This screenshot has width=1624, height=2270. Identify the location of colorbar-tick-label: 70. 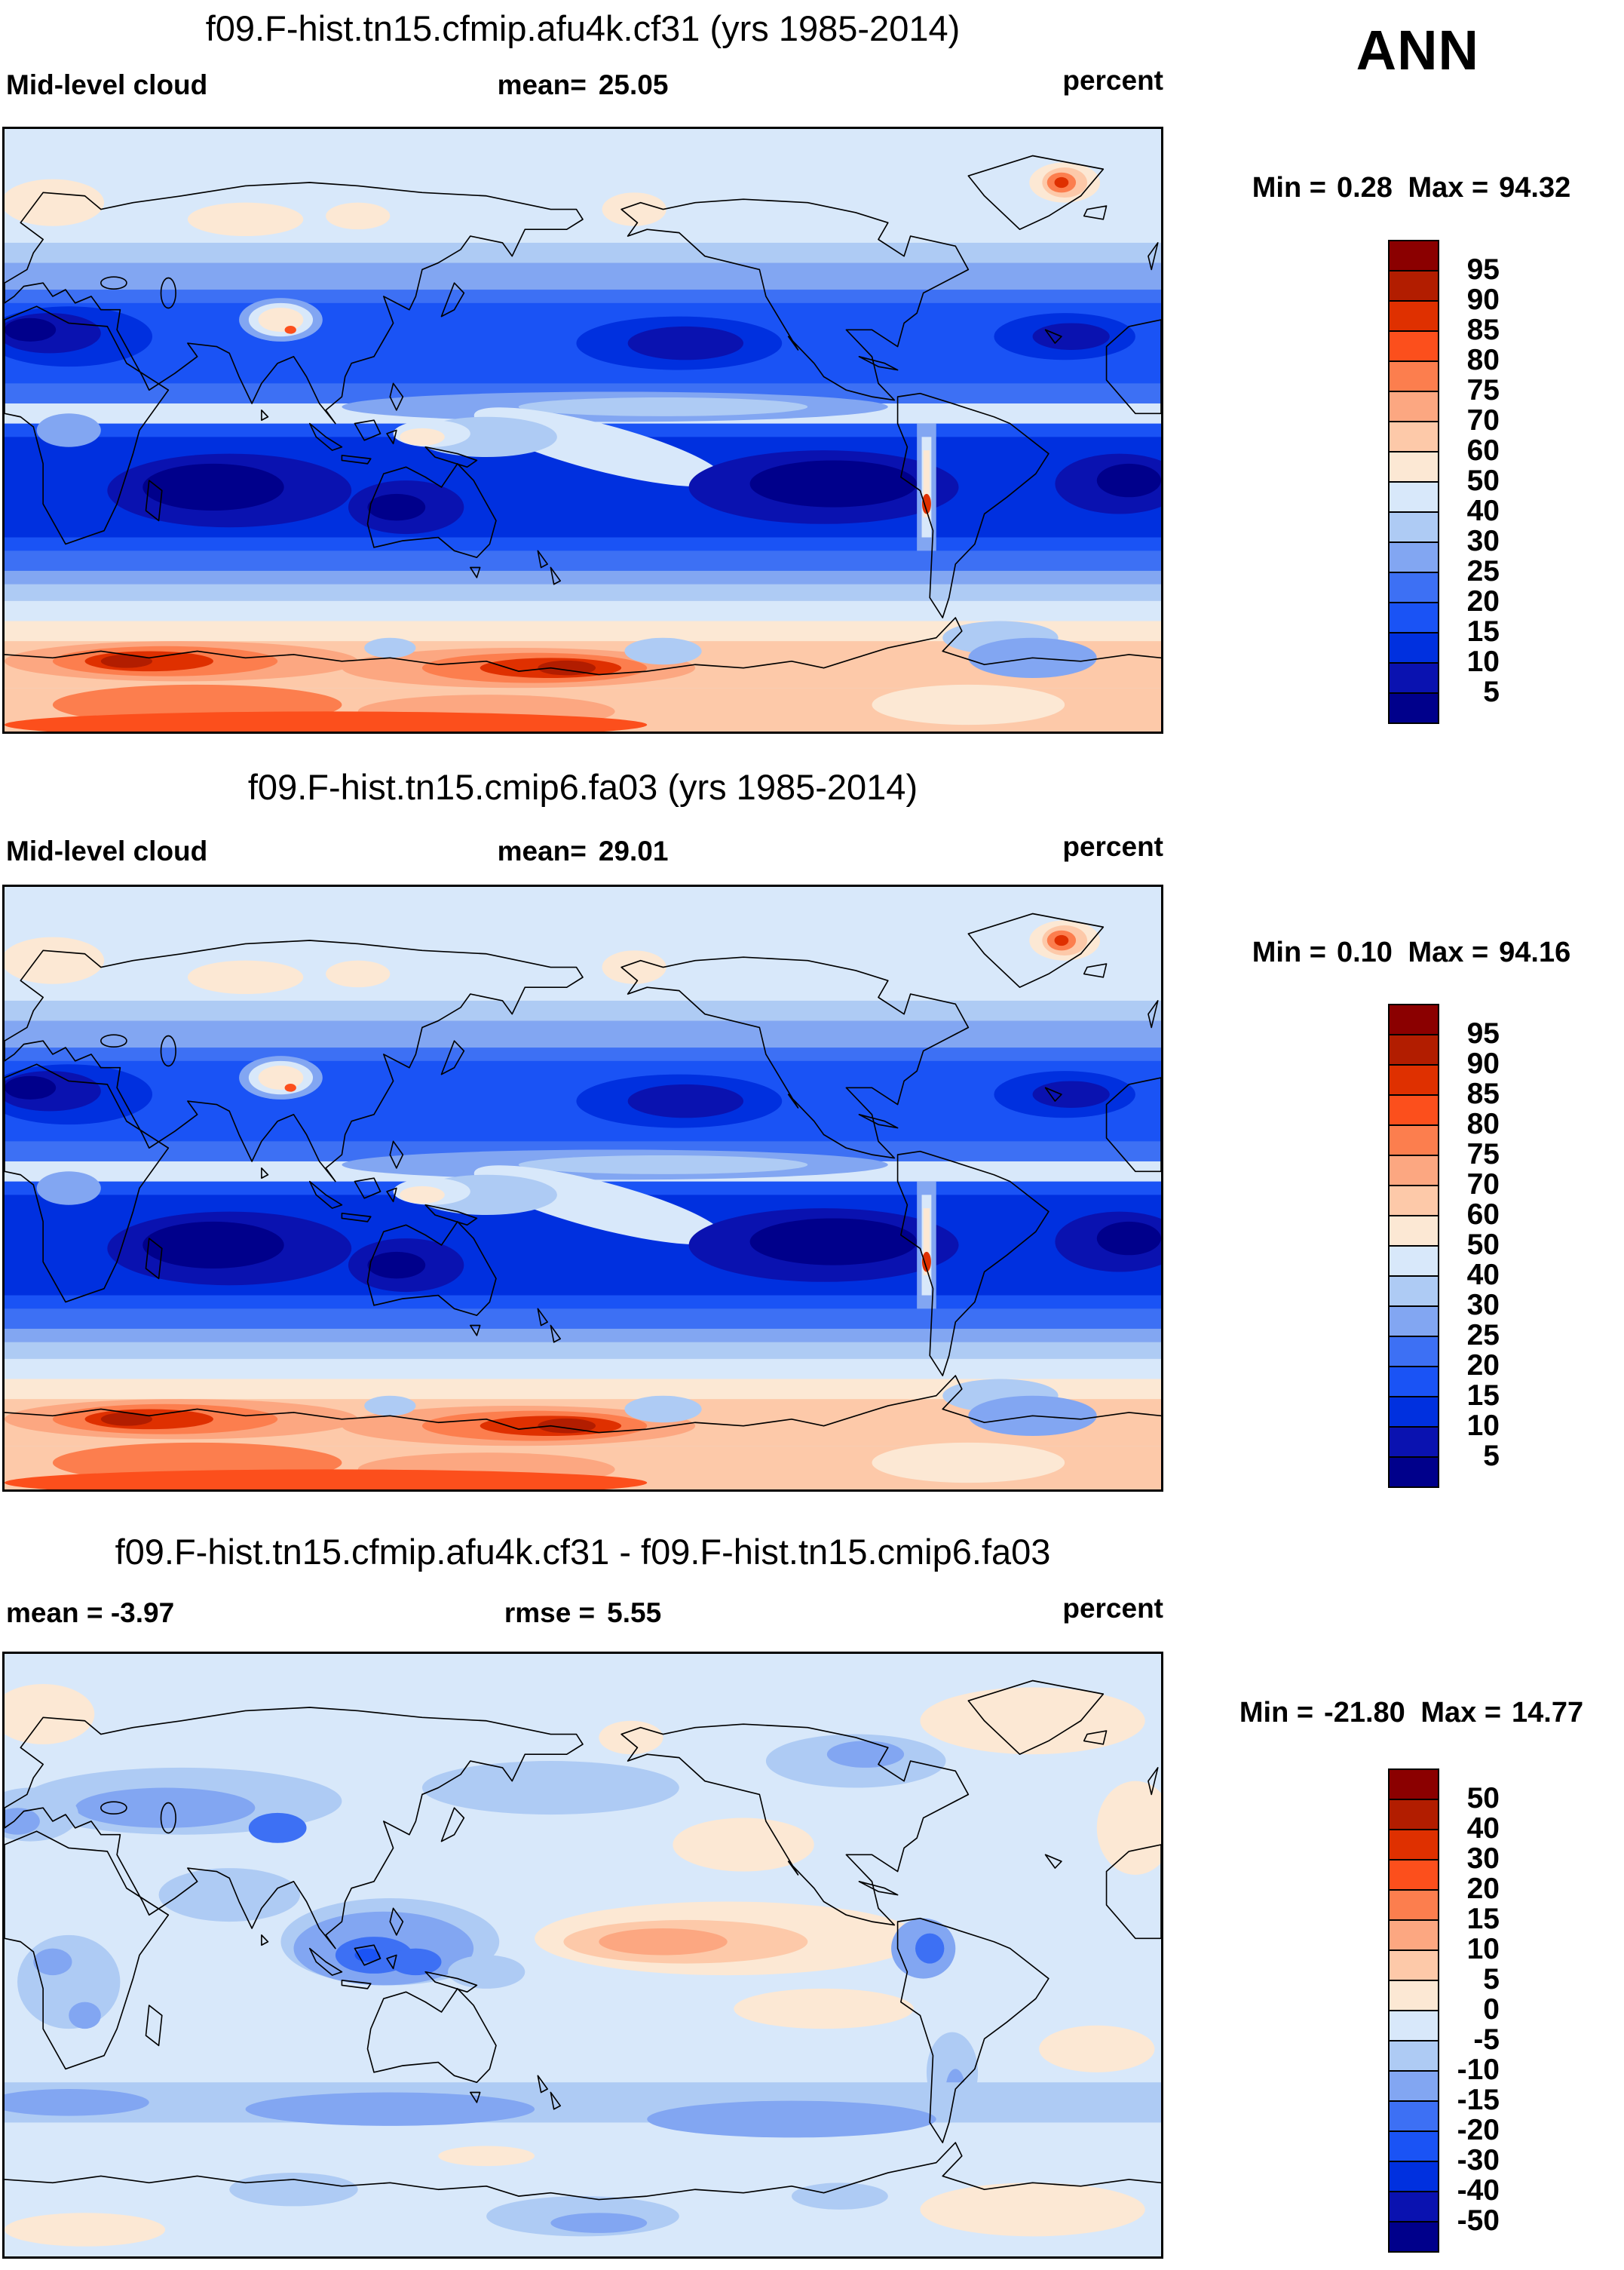
(1483, 421).